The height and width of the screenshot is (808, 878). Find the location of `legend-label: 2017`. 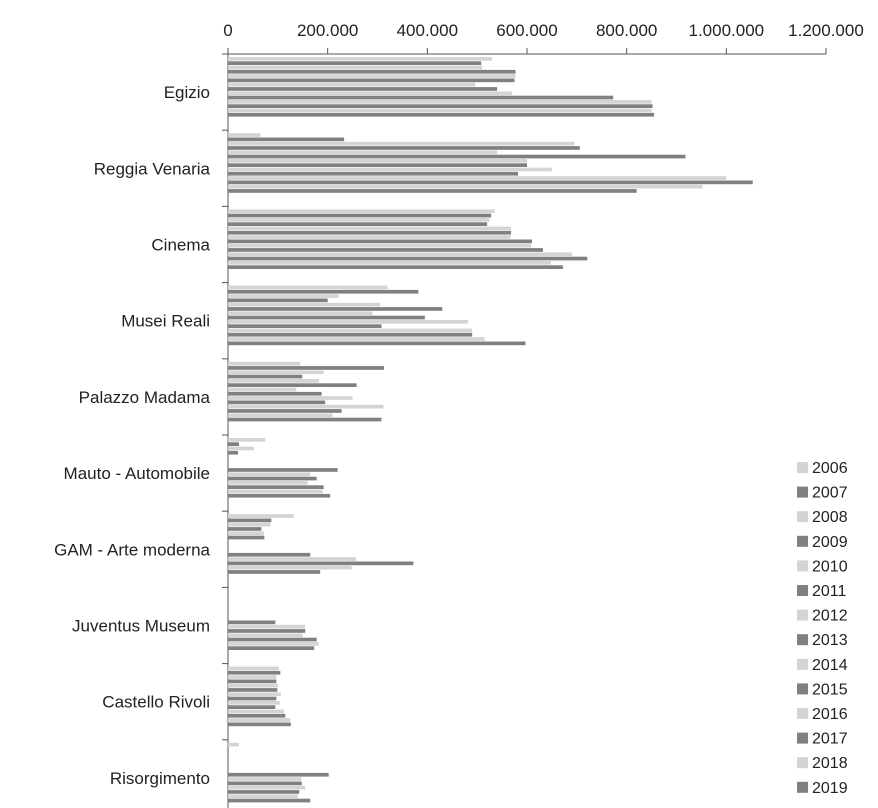

legend-label: 2017 is located at coordinates (830, 739).